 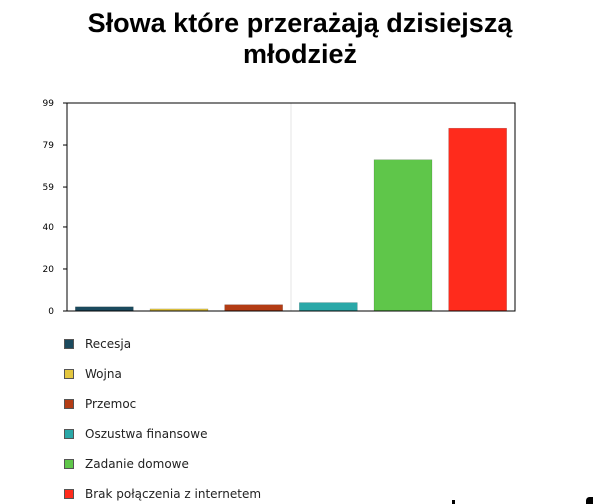 What do you see at coordinates (589, 500) in the screenshot?
I see `page-corner-mark` at bounding box center [589, 500].